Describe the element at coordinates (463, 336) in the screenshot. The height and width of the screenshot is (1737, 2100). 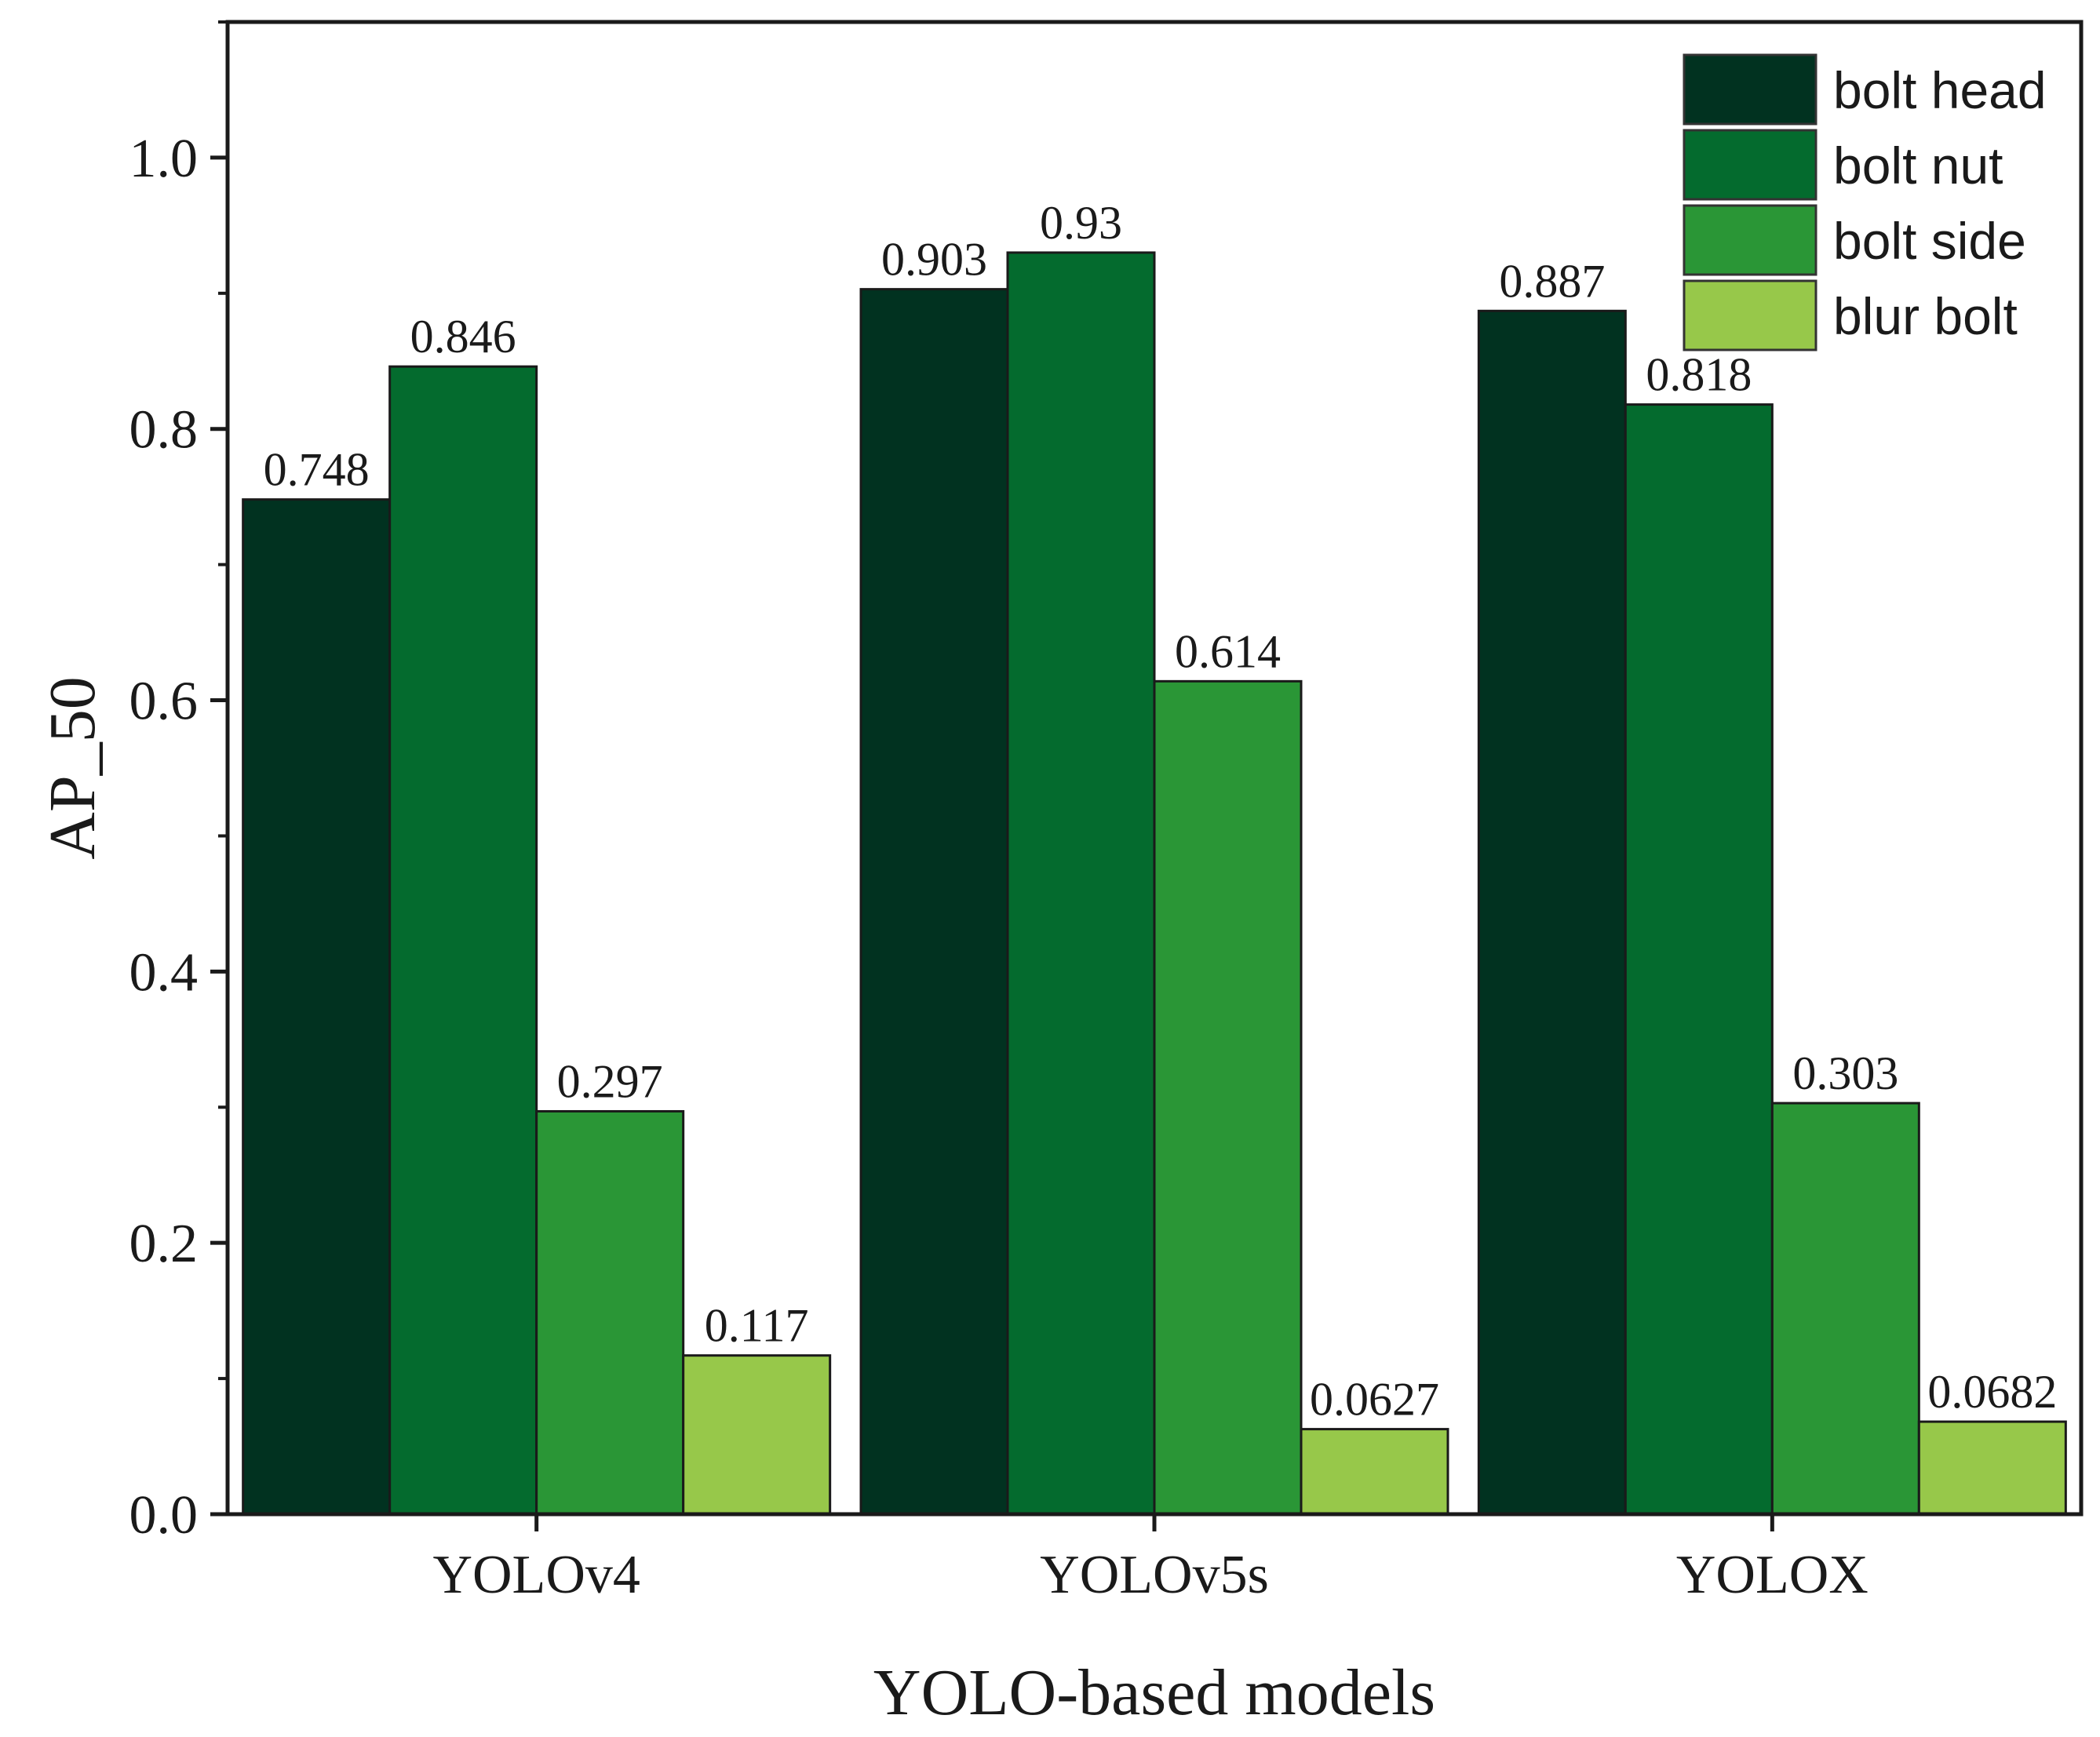
I see `data-label: 0.846` at that location.